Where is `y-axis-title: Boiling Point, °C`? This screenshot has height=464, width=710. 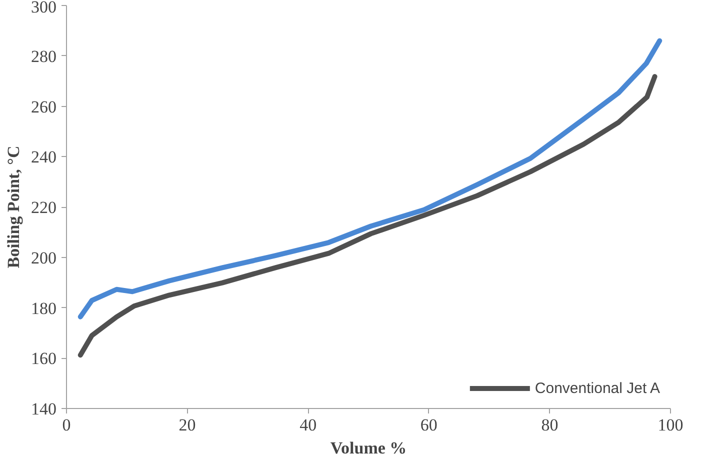 y-axis-title: Boiling Point, °C is located at coordinates (13, 207).